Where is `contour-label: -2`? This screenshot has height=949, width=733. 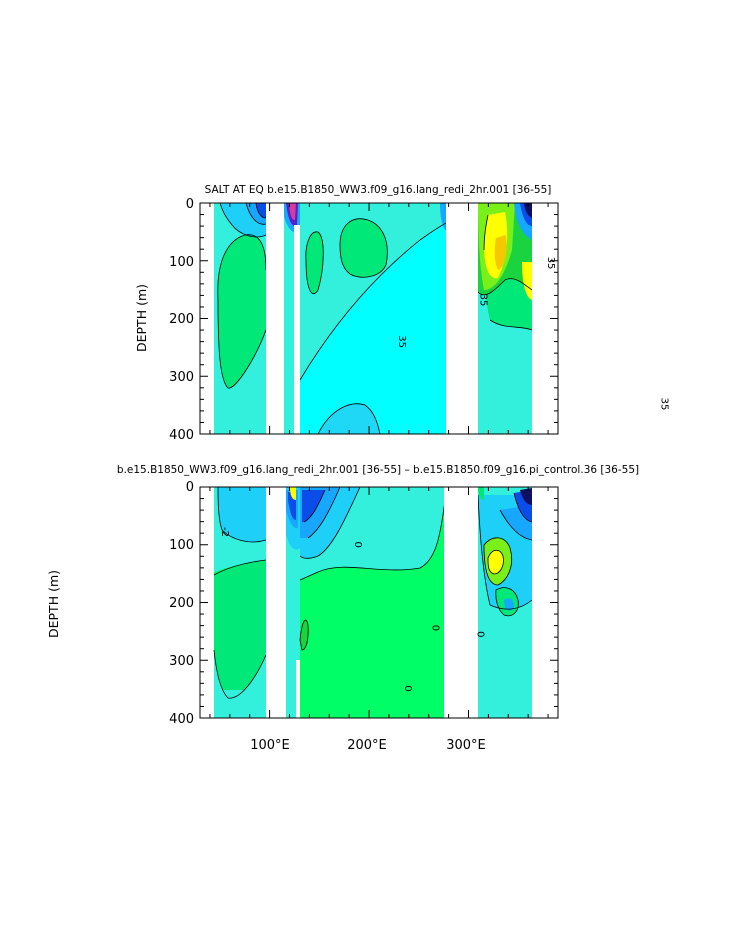
contour-label: -2 is located at coordinates (224, 532).